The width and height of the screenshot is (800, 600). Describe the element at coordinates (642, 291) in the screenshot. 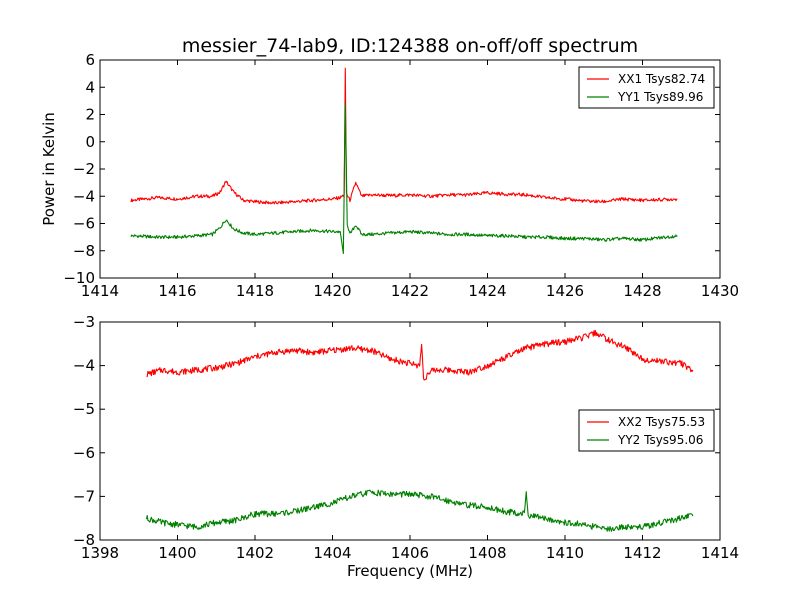

I see `x-tick-label: 1428` at that location.